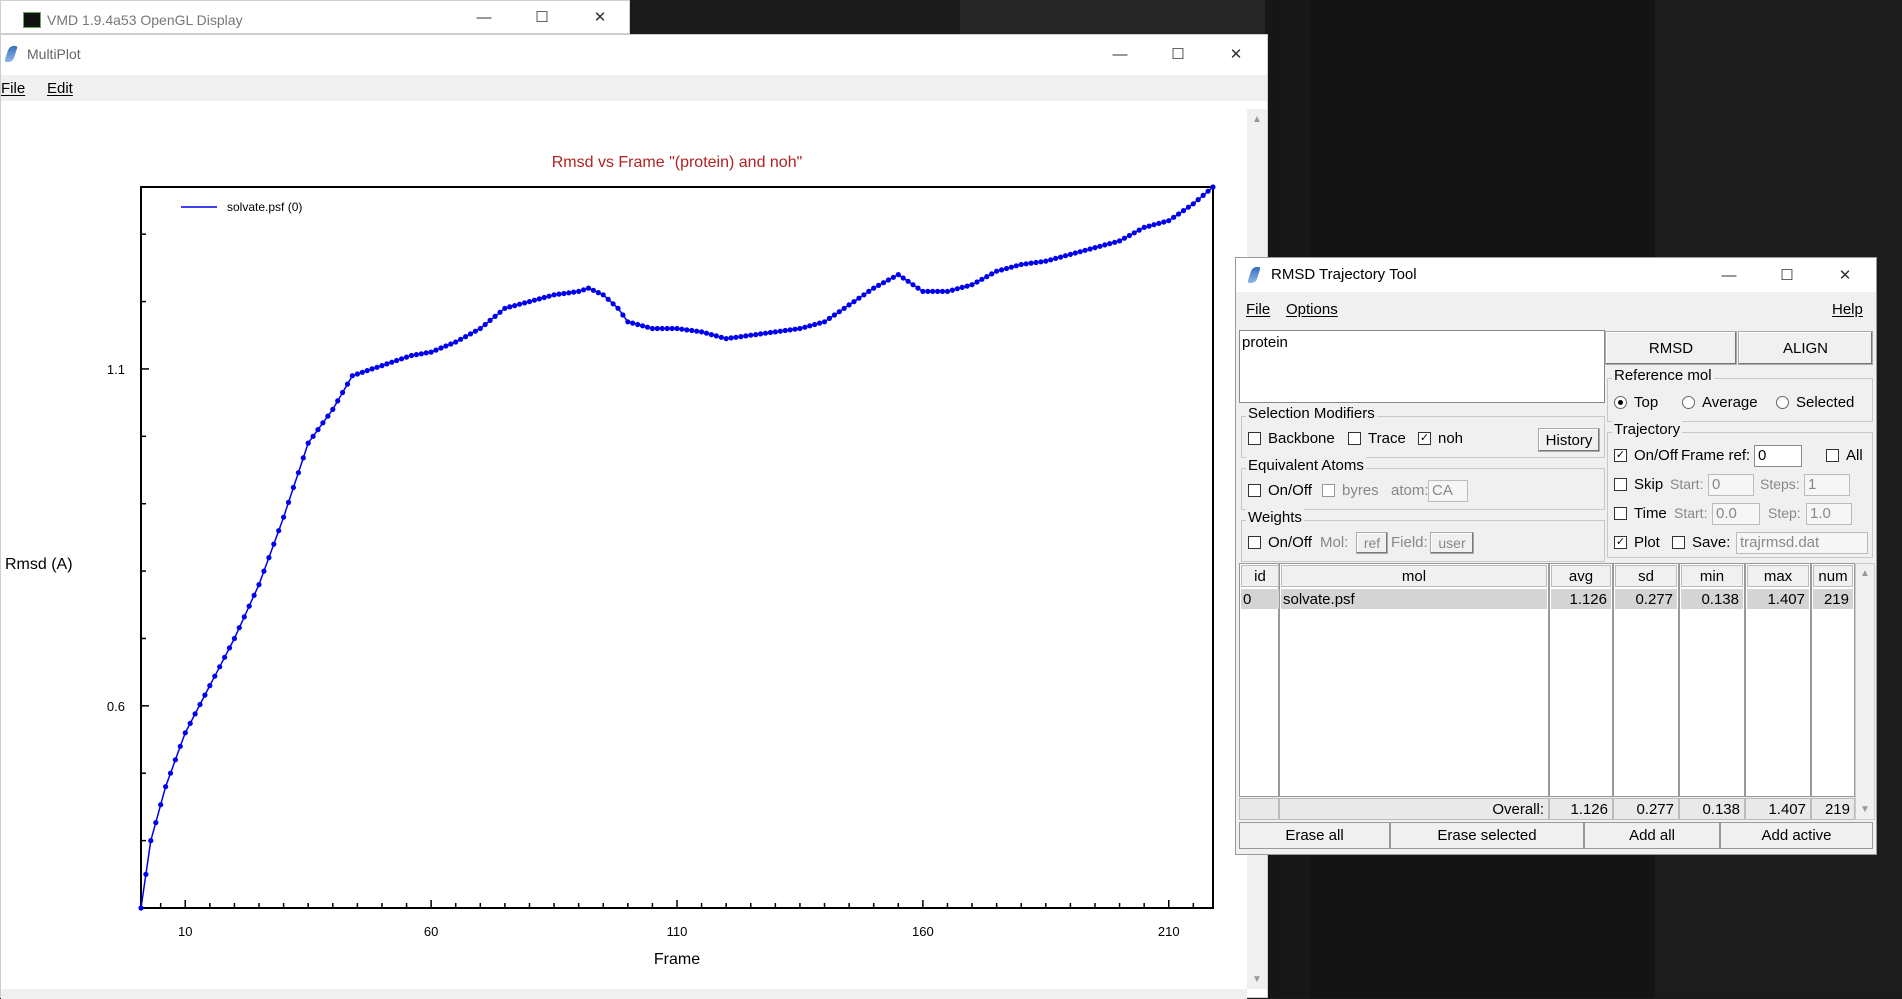 The width and height of the screenshot is (1902, 999). I want to click on trajectory-onoff-checkbox: ✓, so click(1620, 455).